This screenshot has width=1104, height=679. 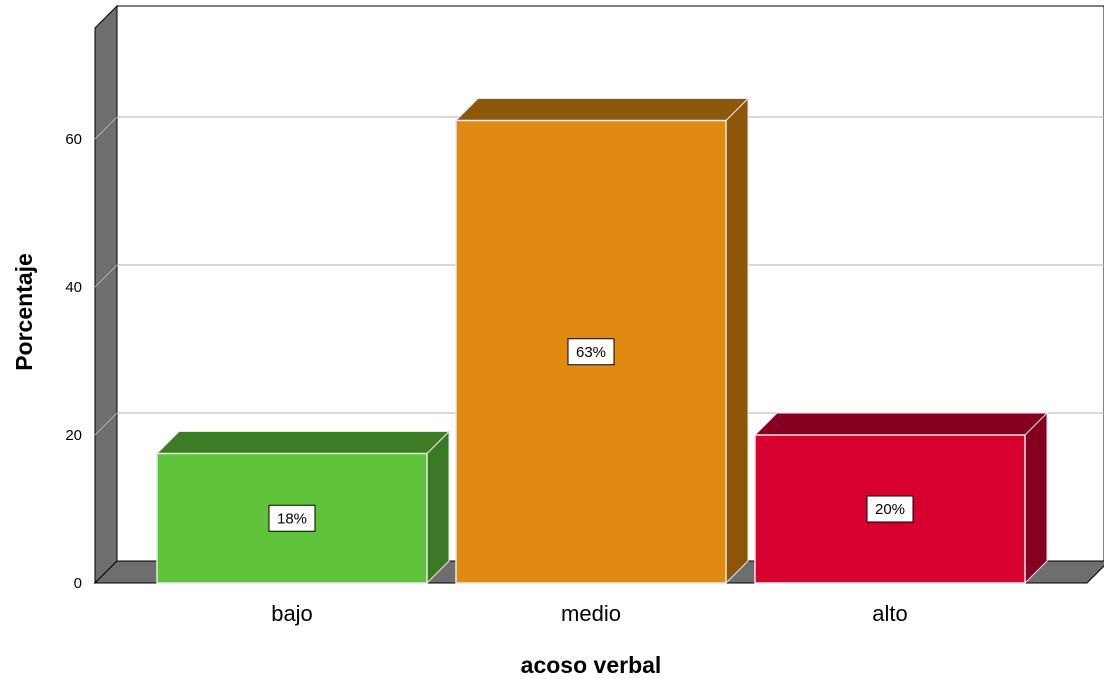 I want to click on x-axis-title: acoso verbal, so click(x=591, y=665).